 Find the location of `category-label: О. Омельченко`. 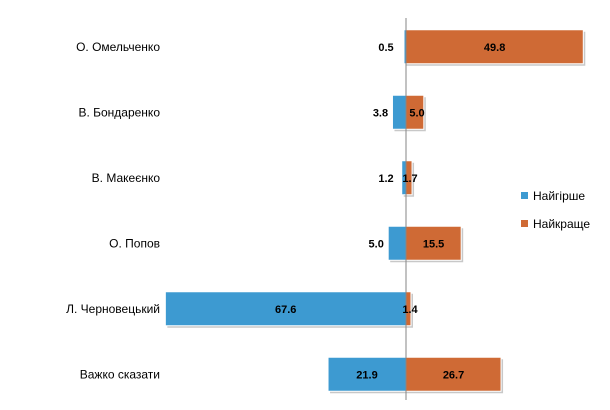

category-label: О. Омельченко is located at coordinates (118, 47).